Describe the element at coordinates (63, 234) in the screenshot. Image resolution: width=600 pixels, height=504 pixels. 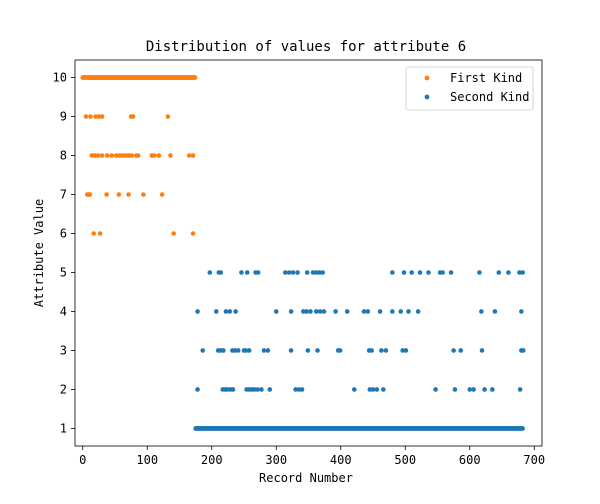
I see `y-tick-label: 6` at that location.